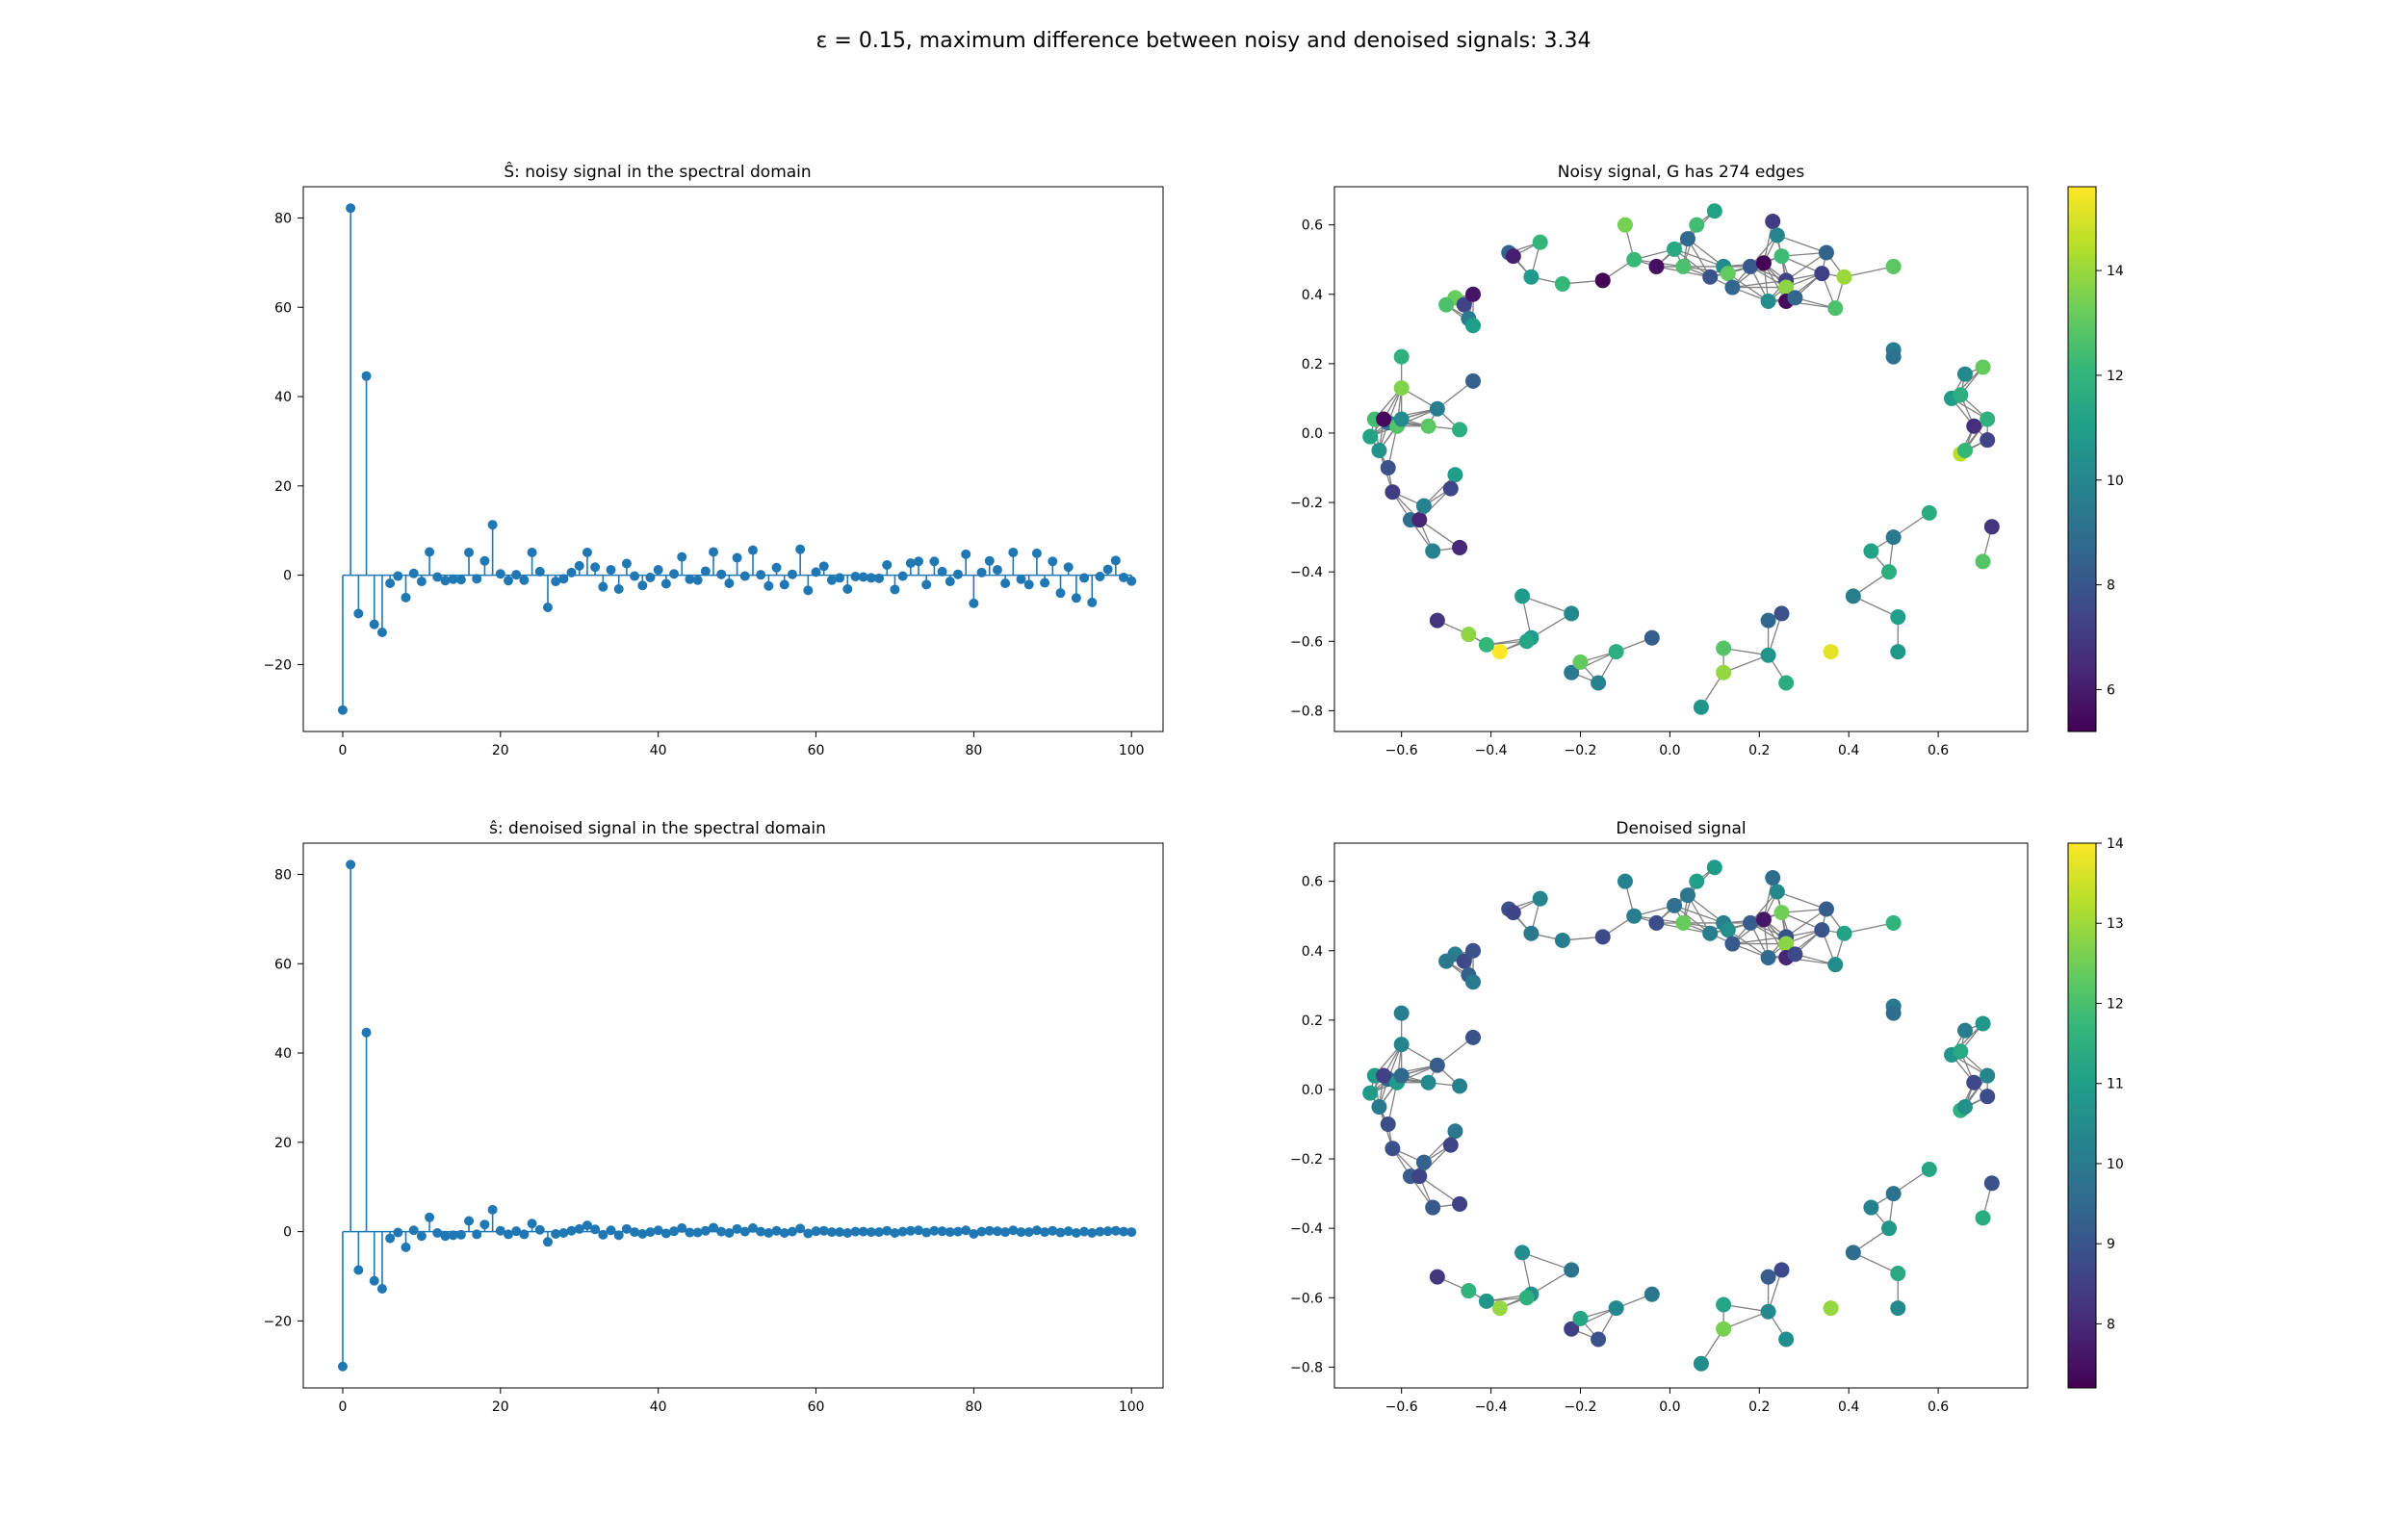 The image size is (2407, 1540). Describe the element at coordinates (2115, 1084) in the screenshot. I see `colorbar-tick-label: 11` at that location.